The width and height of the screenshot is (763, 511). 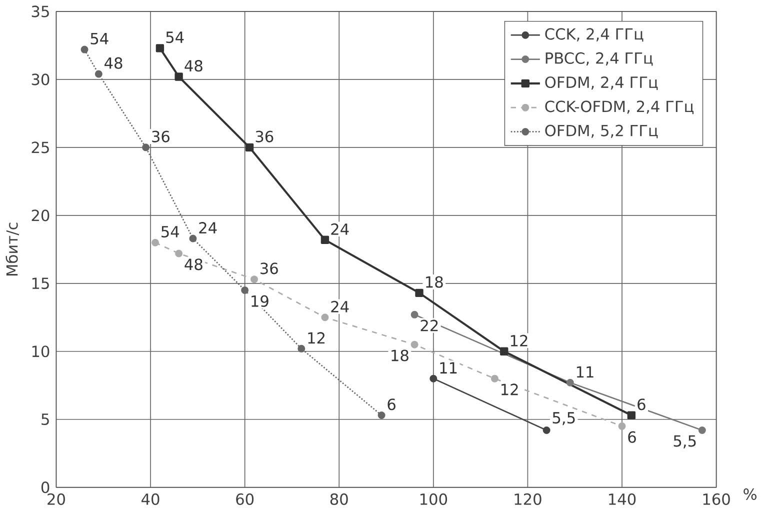 What do you see at coordinates (599, 59) in the screenshot?
I see `legend-label: PBCC, 2,4 ГГц` at bounding box center [599, 59].